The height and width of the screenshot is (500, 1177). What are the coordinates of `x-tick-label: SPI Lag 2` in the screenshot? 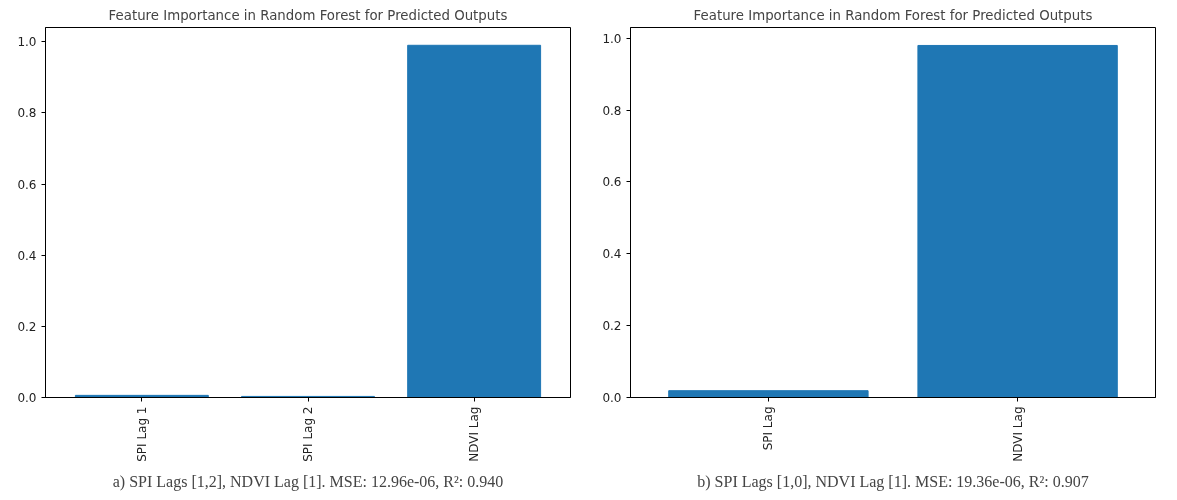 It's located at (308, 434).